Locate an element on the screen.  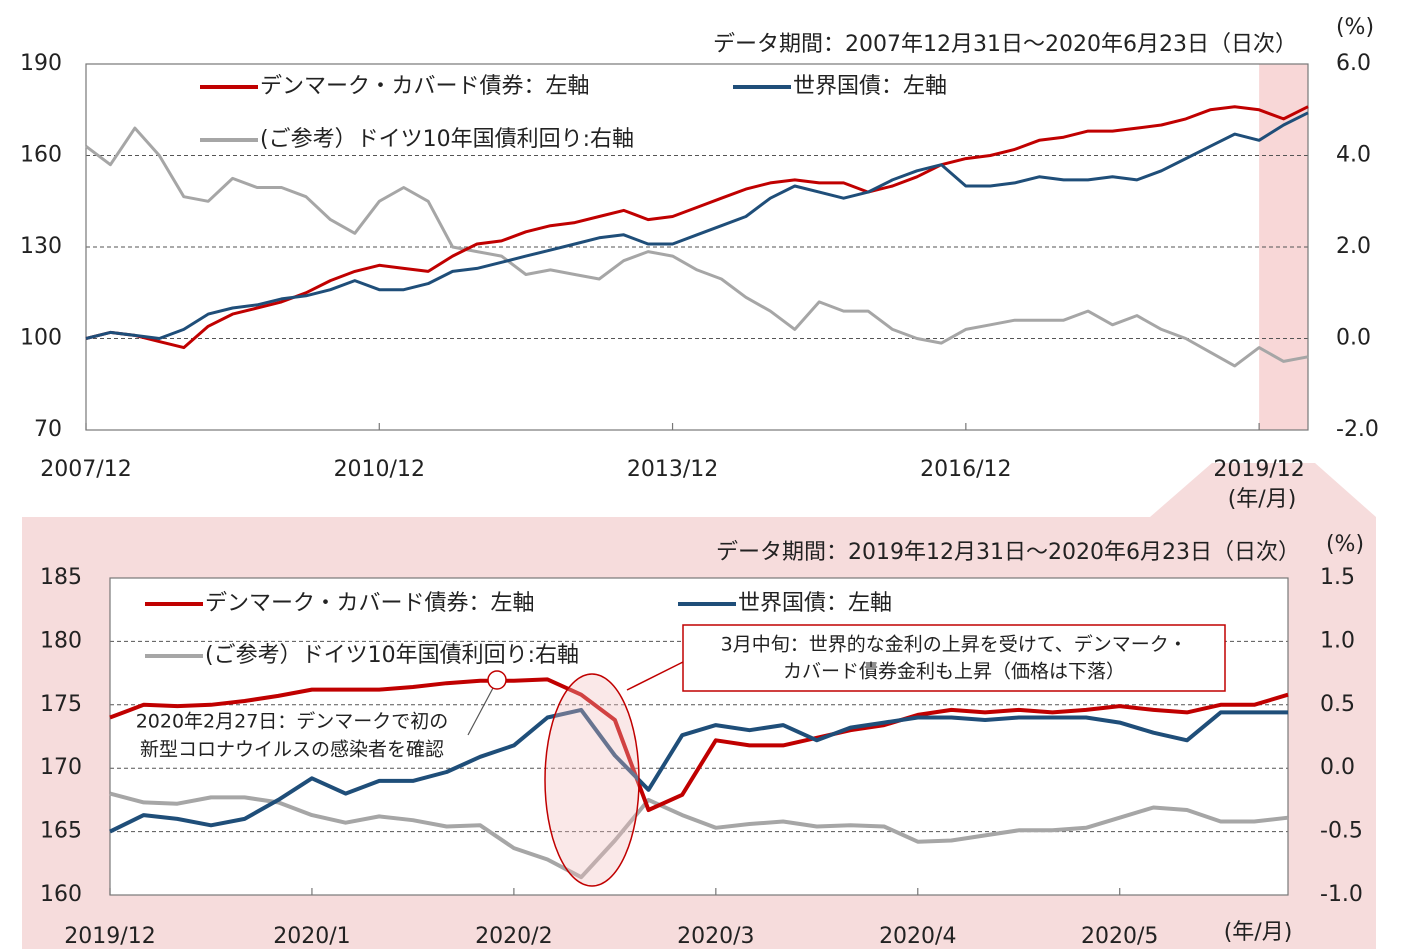
annotation-text: カバード債券金利も上昇（価格は下落） is located at coordinates (954, 672).